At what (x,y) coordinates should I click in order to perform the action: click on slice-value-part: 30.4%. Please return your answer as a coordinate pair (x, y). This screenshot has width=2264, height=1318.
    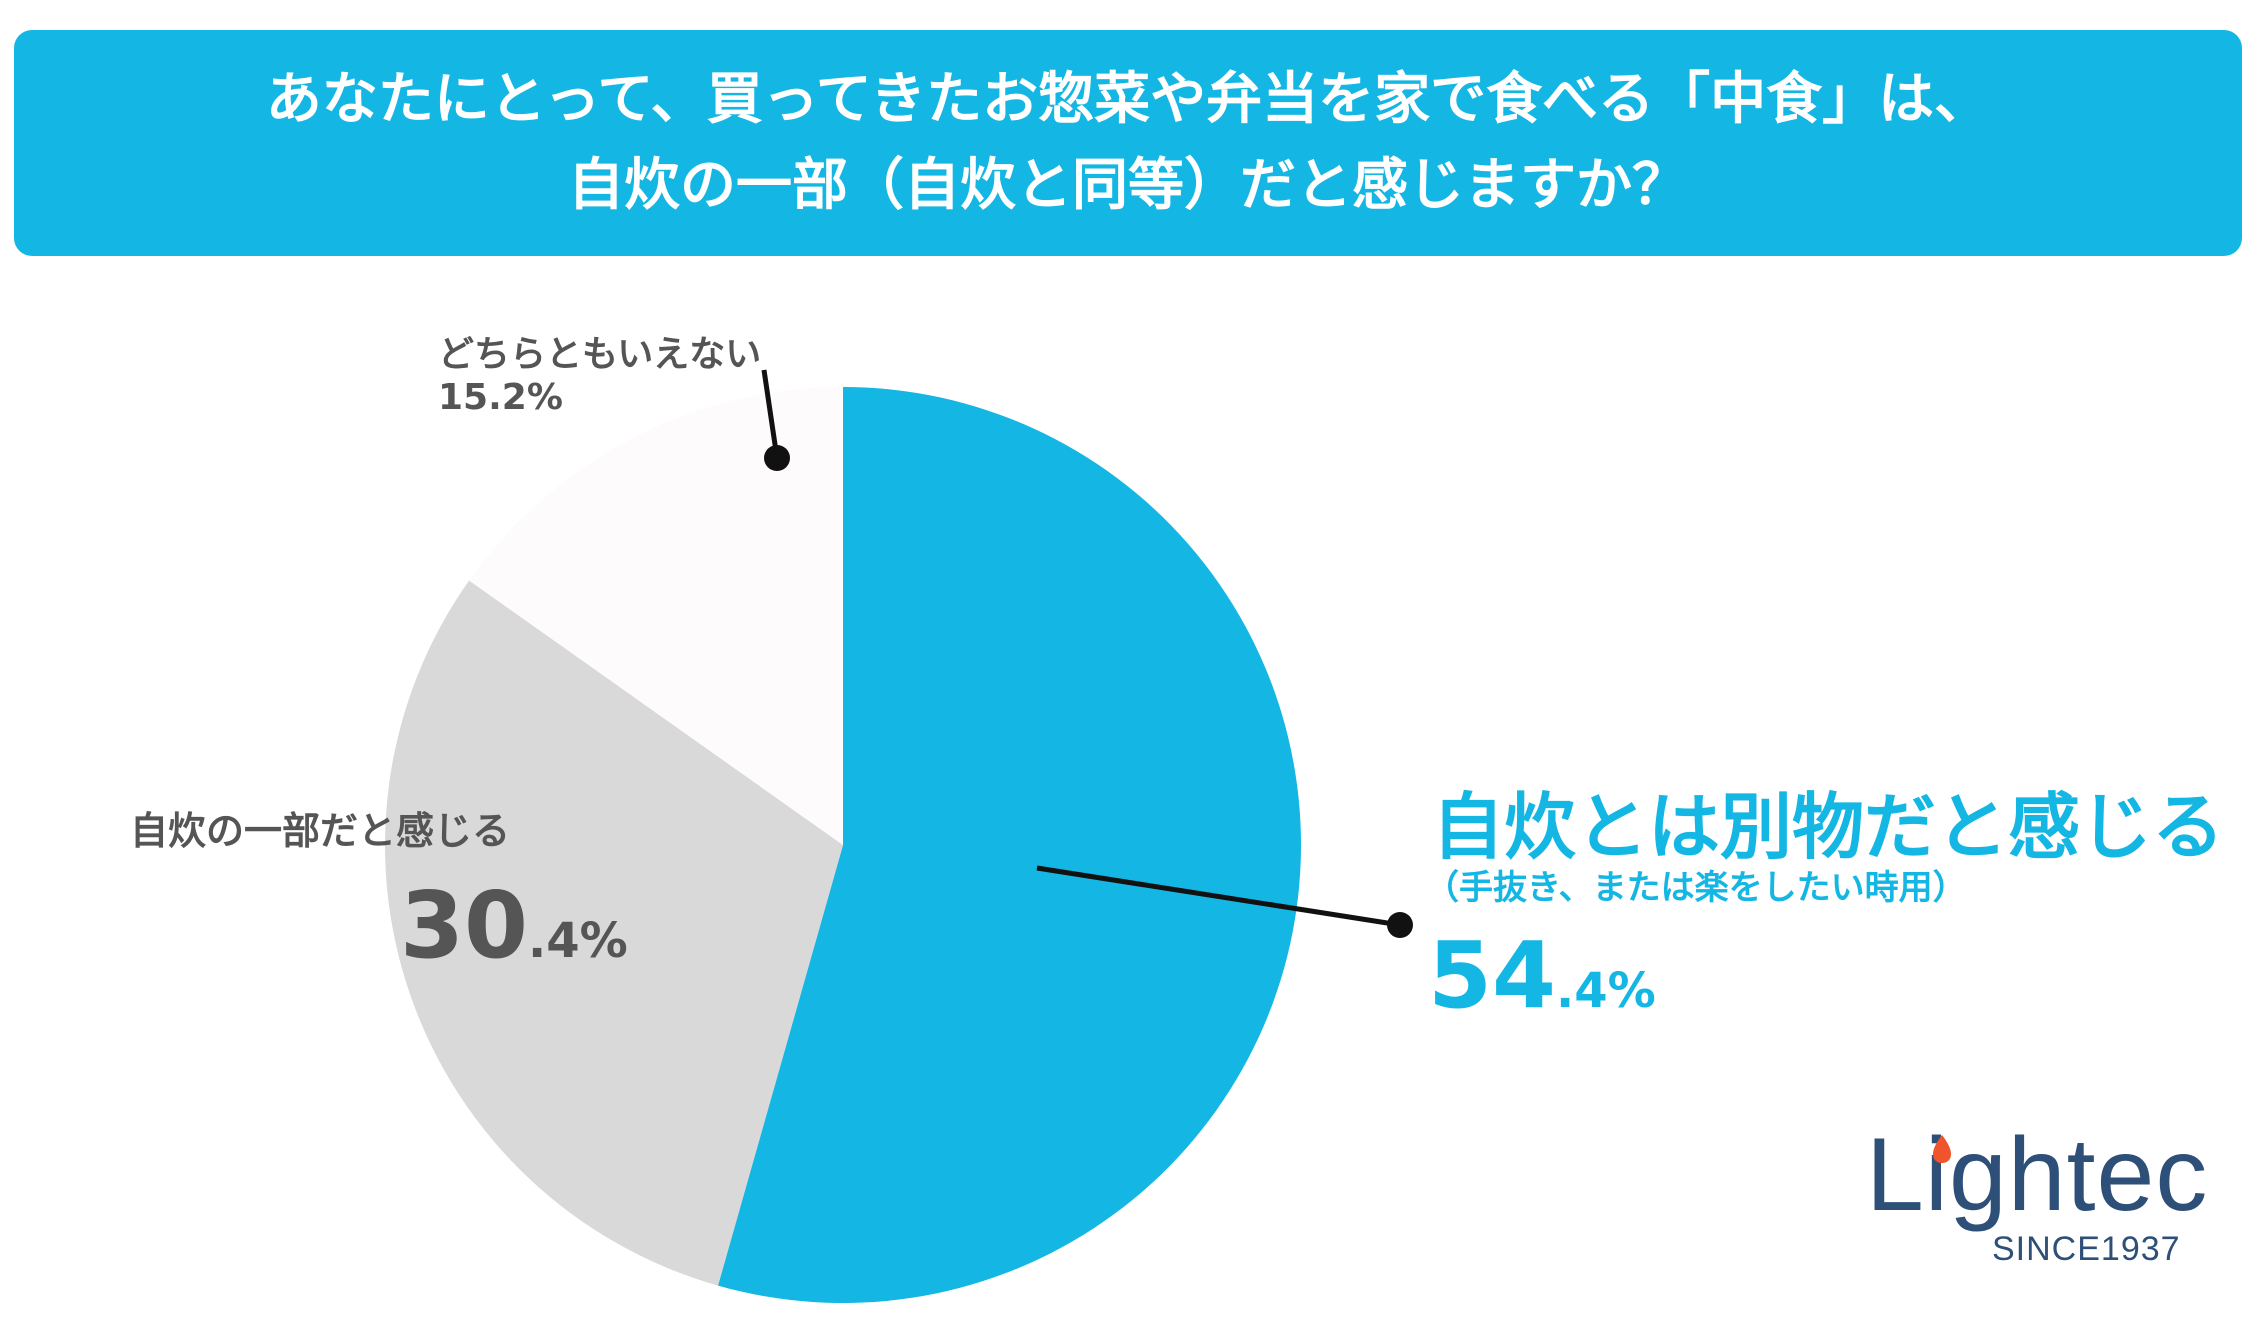
    Looking at the image, I should click on (514, 925).